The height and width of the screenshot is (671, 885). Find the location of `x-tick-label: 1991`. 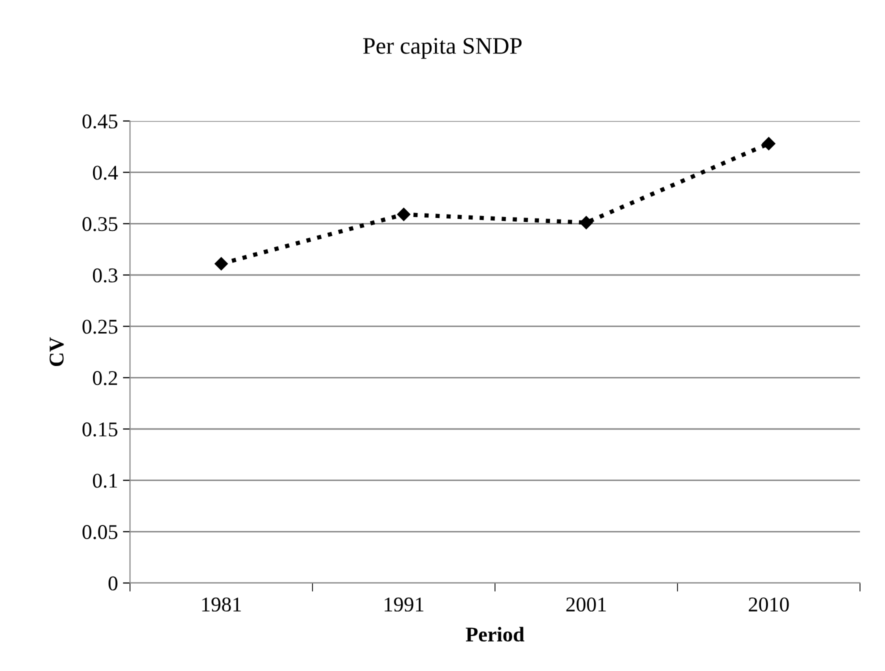

x-tick-label: 1991 is located at coordinates (404, 605).